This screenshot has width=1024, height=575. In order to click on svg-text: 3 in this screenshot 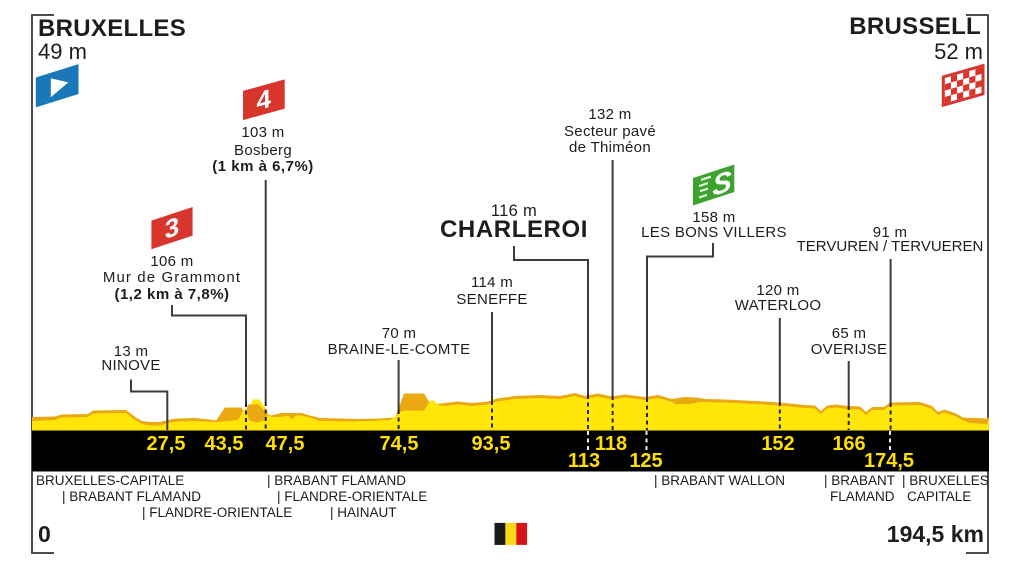, I will do `click(172, 228)`.